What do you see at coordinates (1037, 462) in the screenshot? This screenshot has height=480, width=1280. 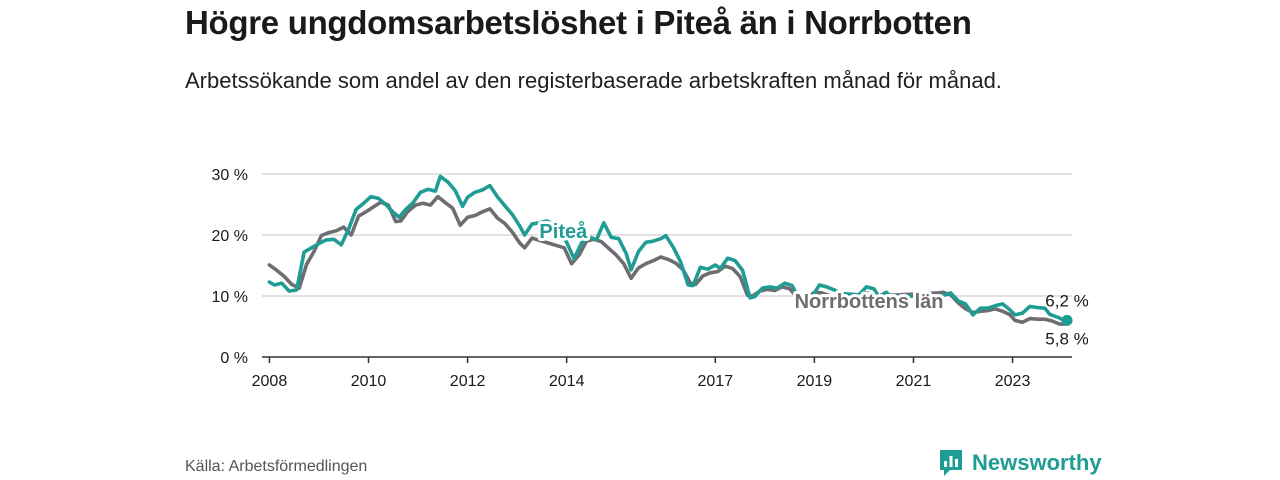 I see `brand-name: Newsworthy` at bounding box center [1037, 462].